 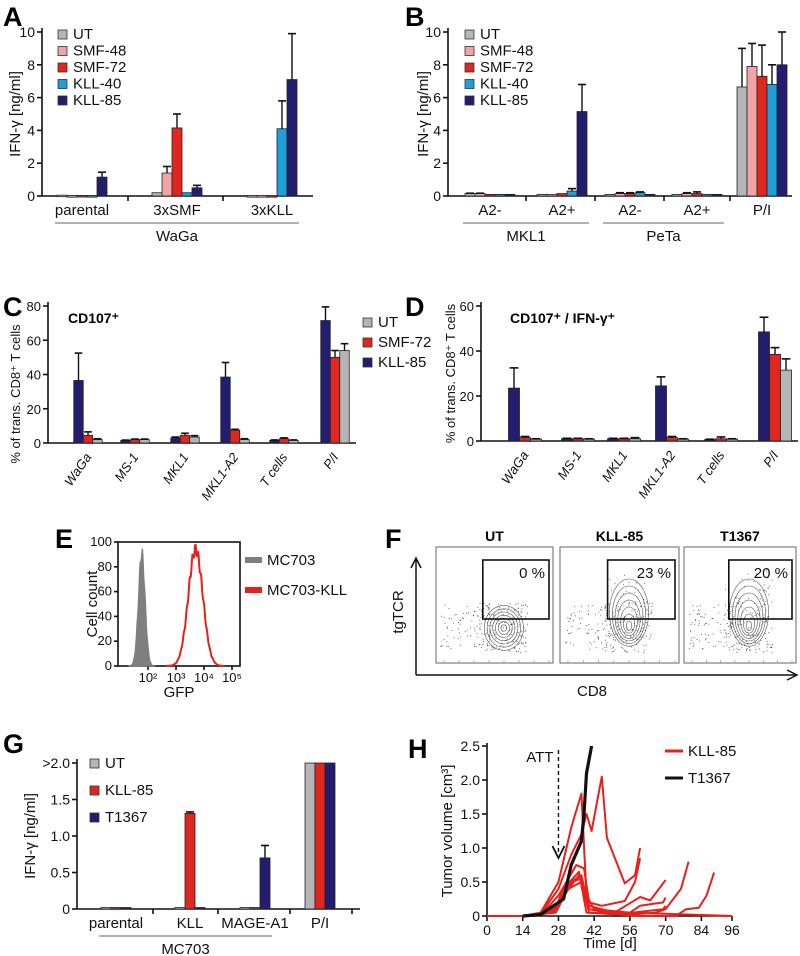 What do you see at coordinates (666, 930) in the screenshot?
I see `x-tick-label: 70` at bounding box center [666, 930].